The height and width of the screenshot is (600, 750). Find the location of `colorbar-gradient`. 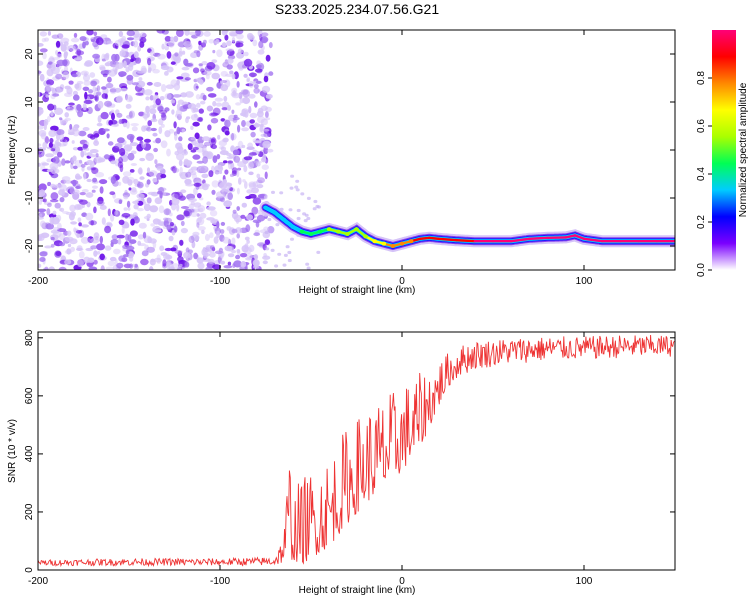

colorbar-gradient is located at coordinates (724, 150).